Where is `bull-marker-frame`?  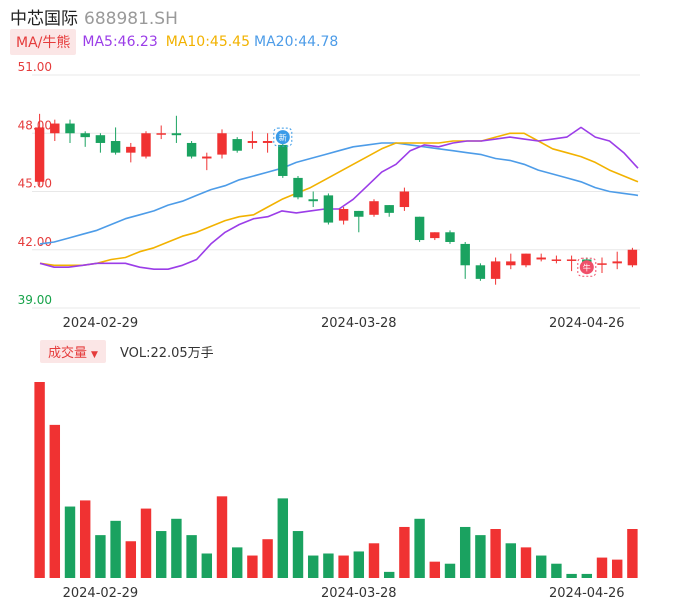 bull-marker-frame is located at coordinates (587, 267).